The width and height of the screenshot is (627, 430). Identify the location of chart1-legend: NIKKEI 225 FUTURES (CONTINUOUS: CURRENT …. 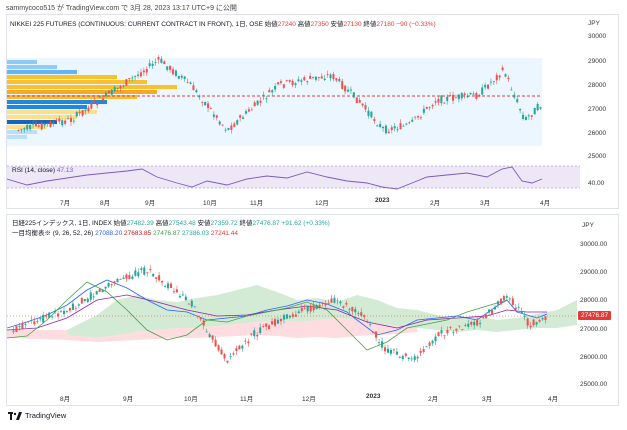
(223, 24).